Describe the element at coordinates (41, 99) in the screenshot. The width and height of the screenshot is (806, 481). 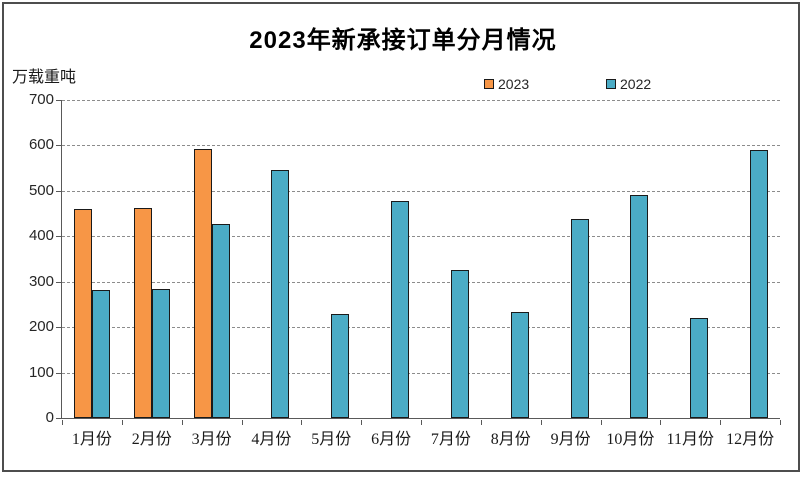
I see `y-tick-label-700: 700` at that location.